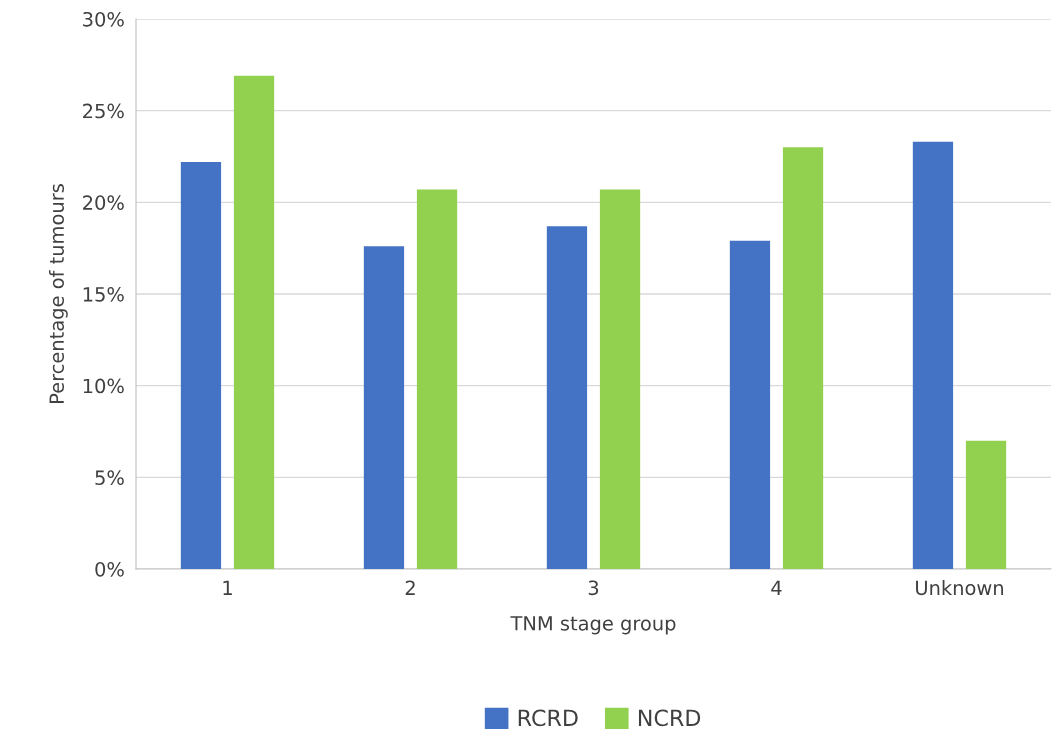 The height and width of the screenshot is (753, 1059). Describe the element at coordinates (103, 111) in the screenshot. I see `y-tick-label: 25%` at that location.